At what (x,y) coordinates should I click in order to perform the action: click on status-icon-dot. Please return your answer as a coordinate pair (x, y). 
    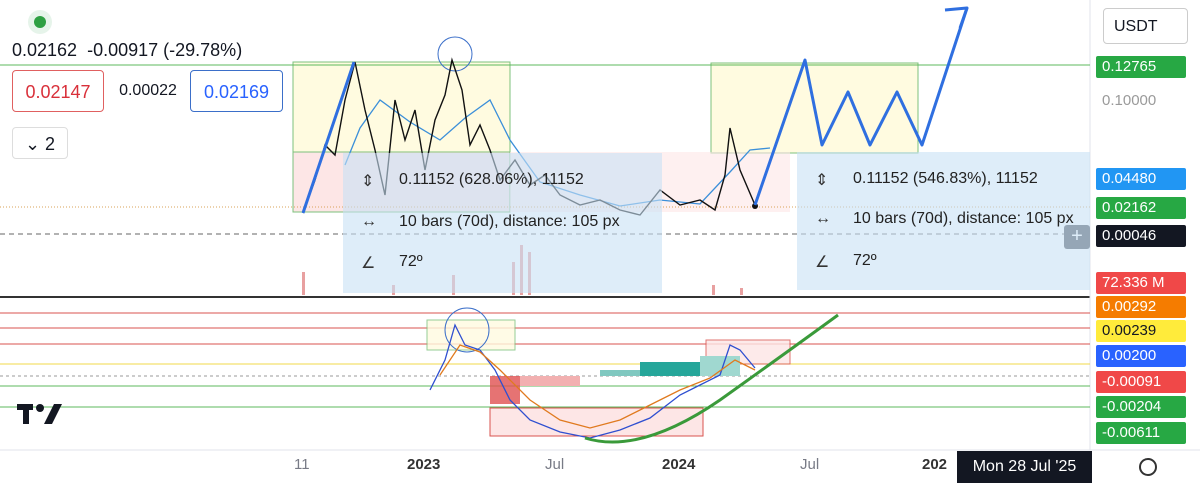
    Looking at the image, I should click on (40, 22).